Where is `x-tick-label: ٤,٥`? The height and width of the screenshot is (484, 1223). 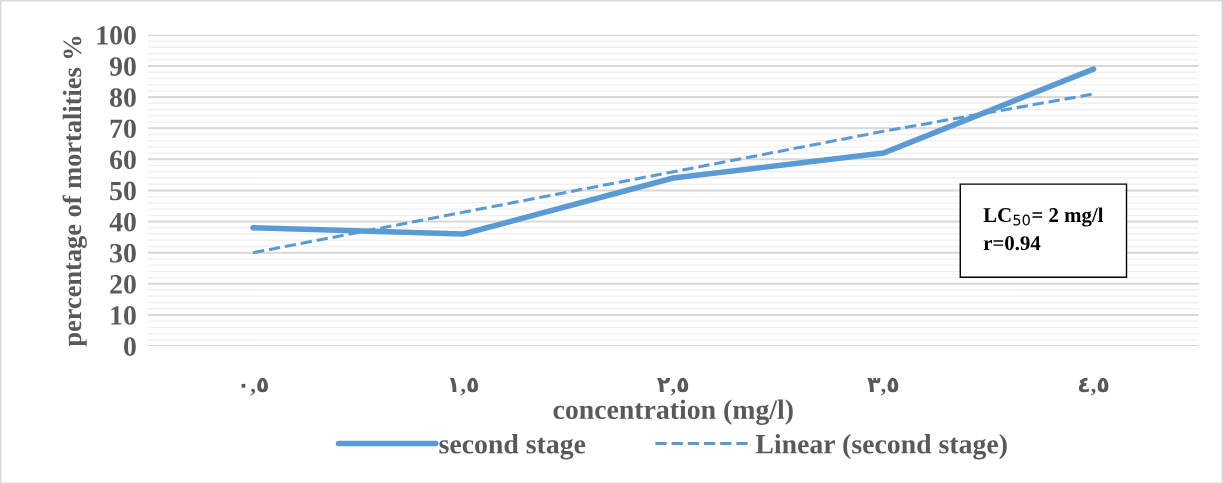 x-tick-label: ٤,٥ is located at coordinates (1093, 386).